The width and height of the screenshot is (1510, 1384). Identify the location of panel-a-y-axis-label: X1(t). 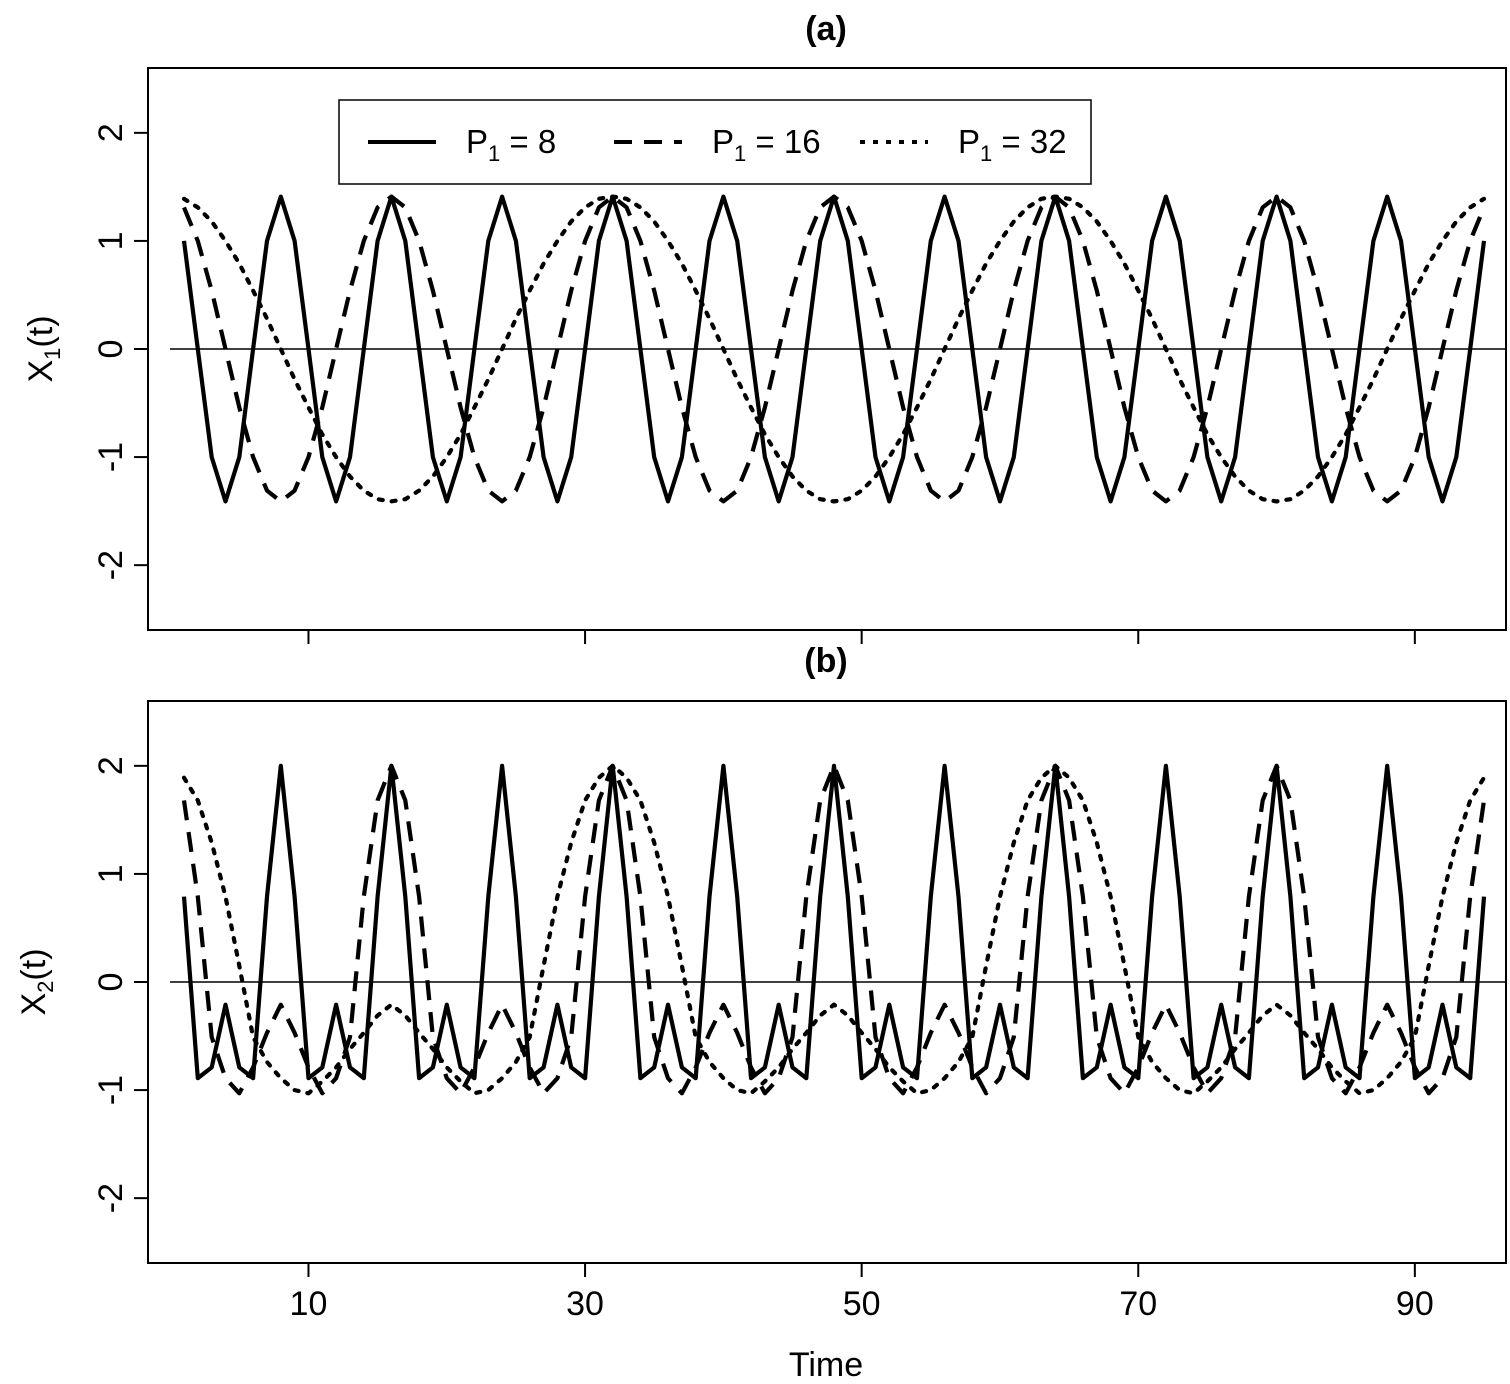
(43, 348).